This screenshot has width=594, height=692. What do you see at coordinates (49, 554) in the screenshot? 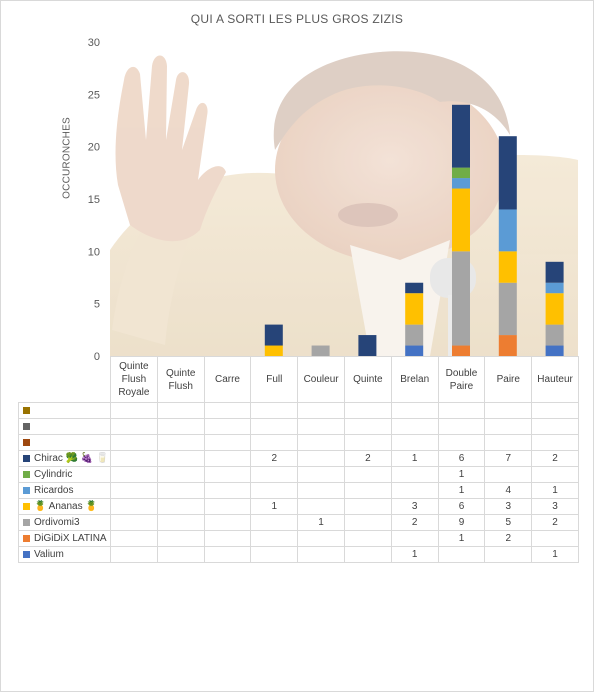
I see `series-name: Valium` at bounding box center [49, 554].